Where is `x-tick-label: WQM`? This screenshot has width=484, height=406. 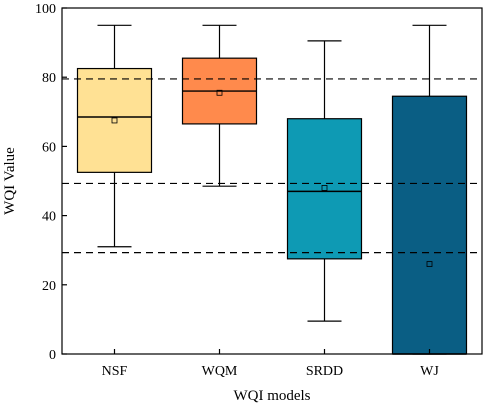
x-tick-label: WQM is located at coordinates (220, 371).